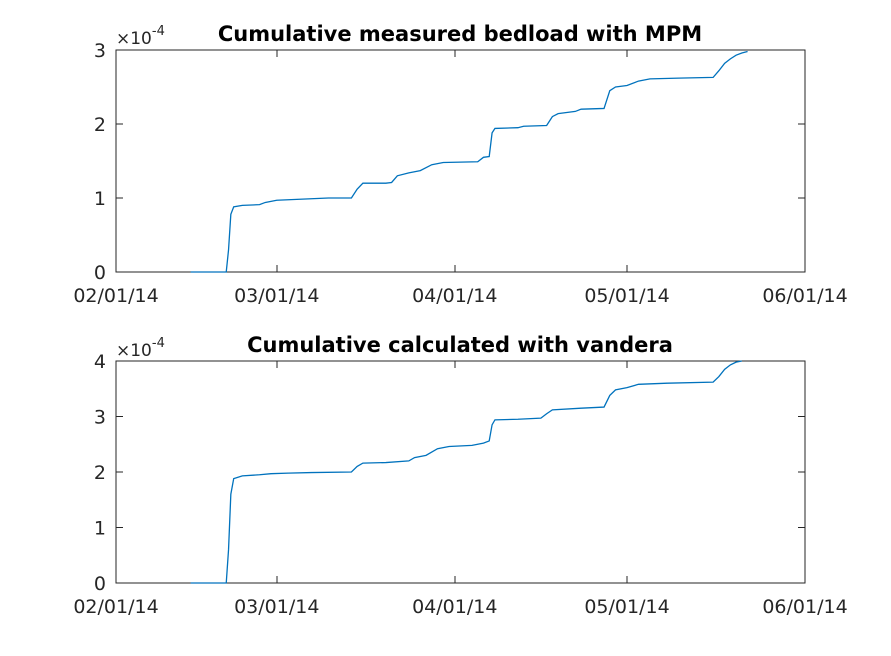 This screenshot has width=891, height=656. What do you see at coordinates (100, 362) in the screenshot?
I see `y-tick-label: 4` at bounding box center [100, 362].